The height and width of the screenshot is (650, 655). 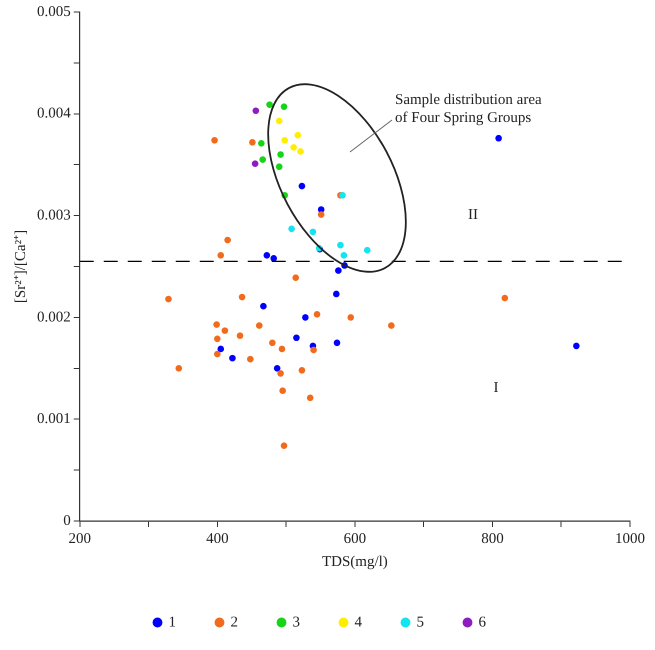 I want to click on x-axis-title: TDS(mg/l), so click(x=355, y=562).